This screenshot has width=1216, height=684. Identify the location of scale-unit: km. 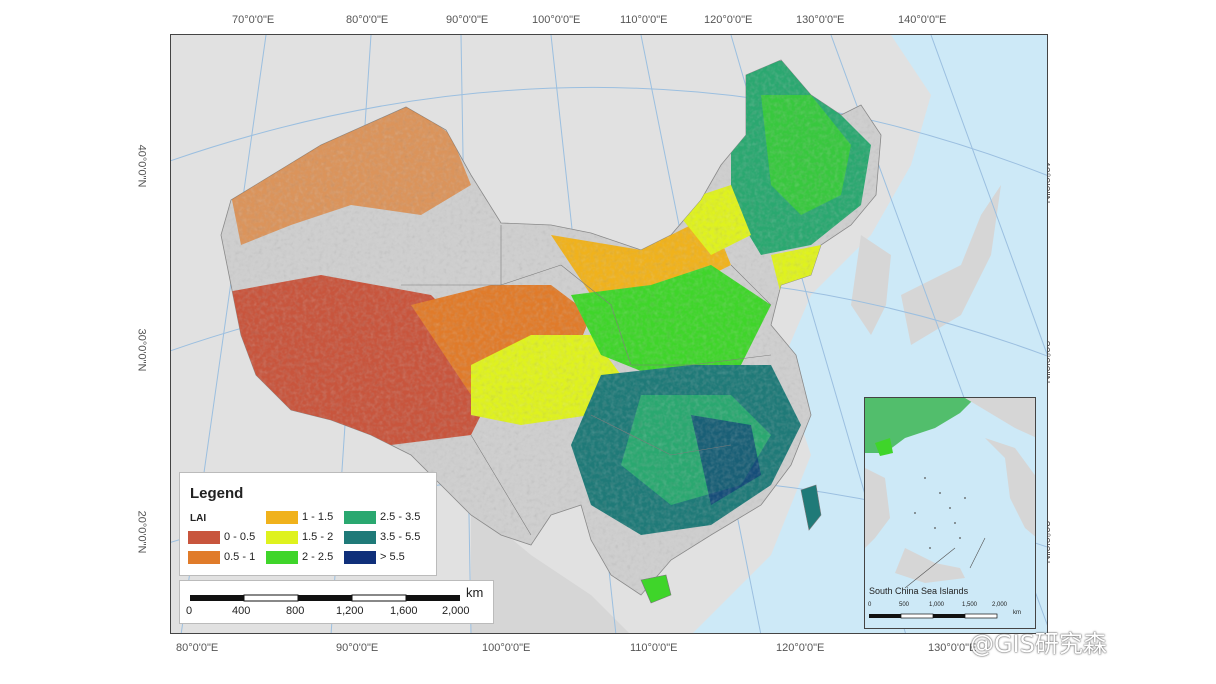
(475, 592).